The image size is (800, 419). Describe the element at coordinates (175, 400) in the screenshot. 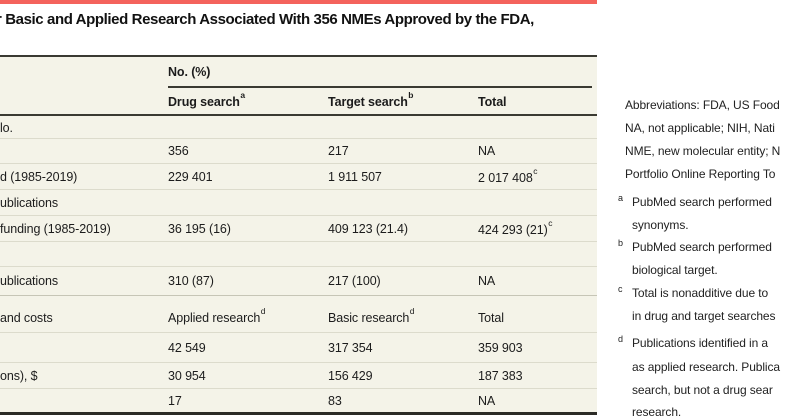

I see `cell-applied: 17` at that location.